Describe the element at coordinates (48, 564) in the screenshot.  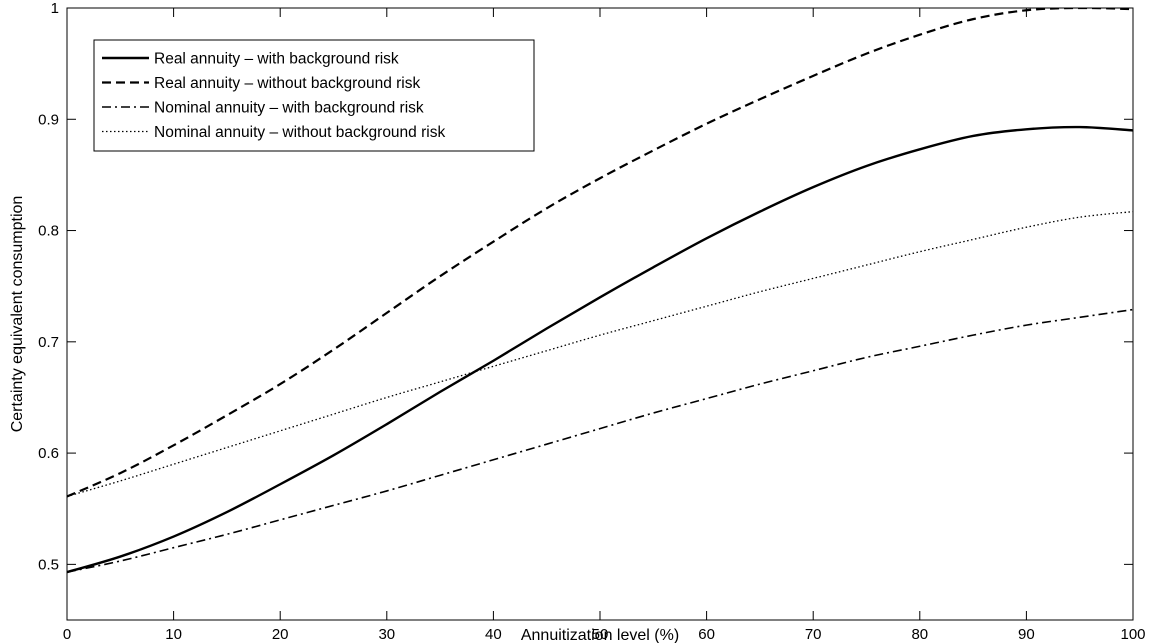
I see `y-tick-label: 0.5` at that location.